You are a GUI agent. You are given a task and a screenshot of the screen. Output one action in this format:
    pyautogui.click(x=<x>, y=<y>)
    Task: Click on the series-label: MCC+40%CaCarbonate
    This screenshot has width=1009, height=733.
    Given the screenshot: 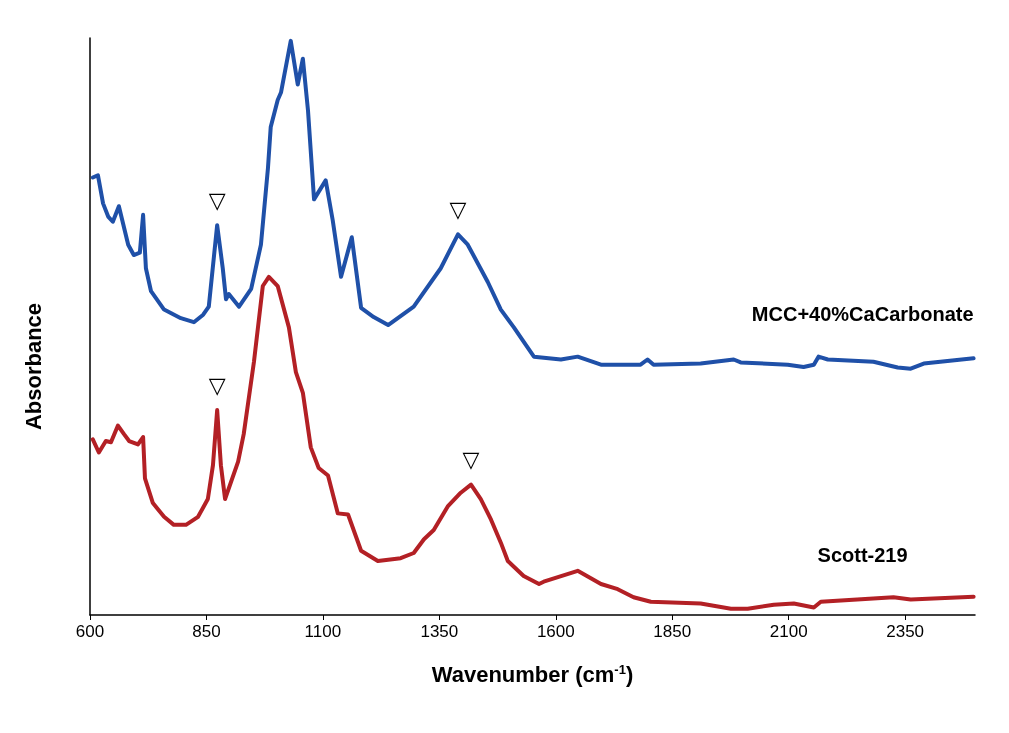 What is the action you would take?
    pyautogui.click(x=862, y=314)
    